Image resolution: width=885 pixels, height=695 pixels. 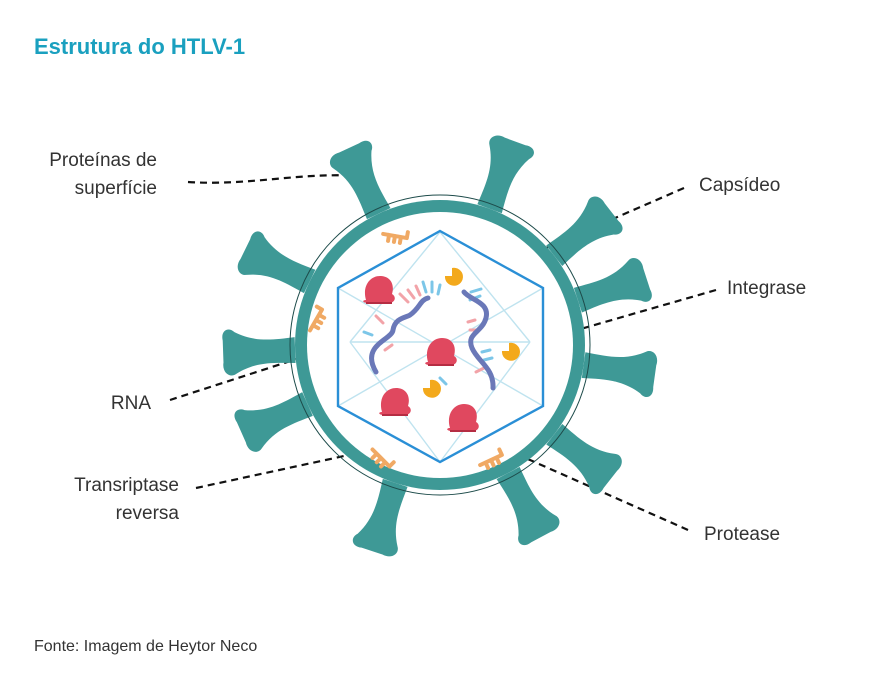 What do you see at coordinates (767, 288) in the screenshot?
I see `label-integrase: Integrase` at bounding box center [767, 288].